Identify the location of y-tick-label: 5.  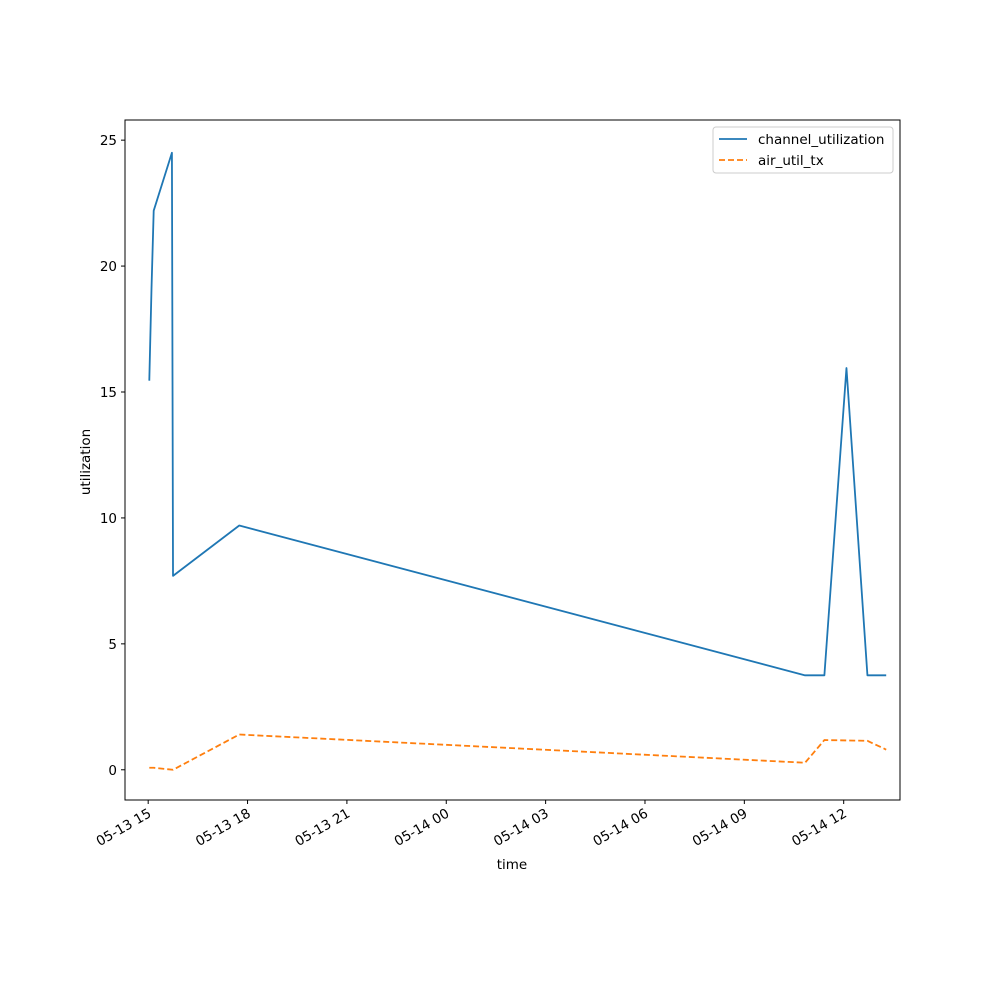
(112, 645).